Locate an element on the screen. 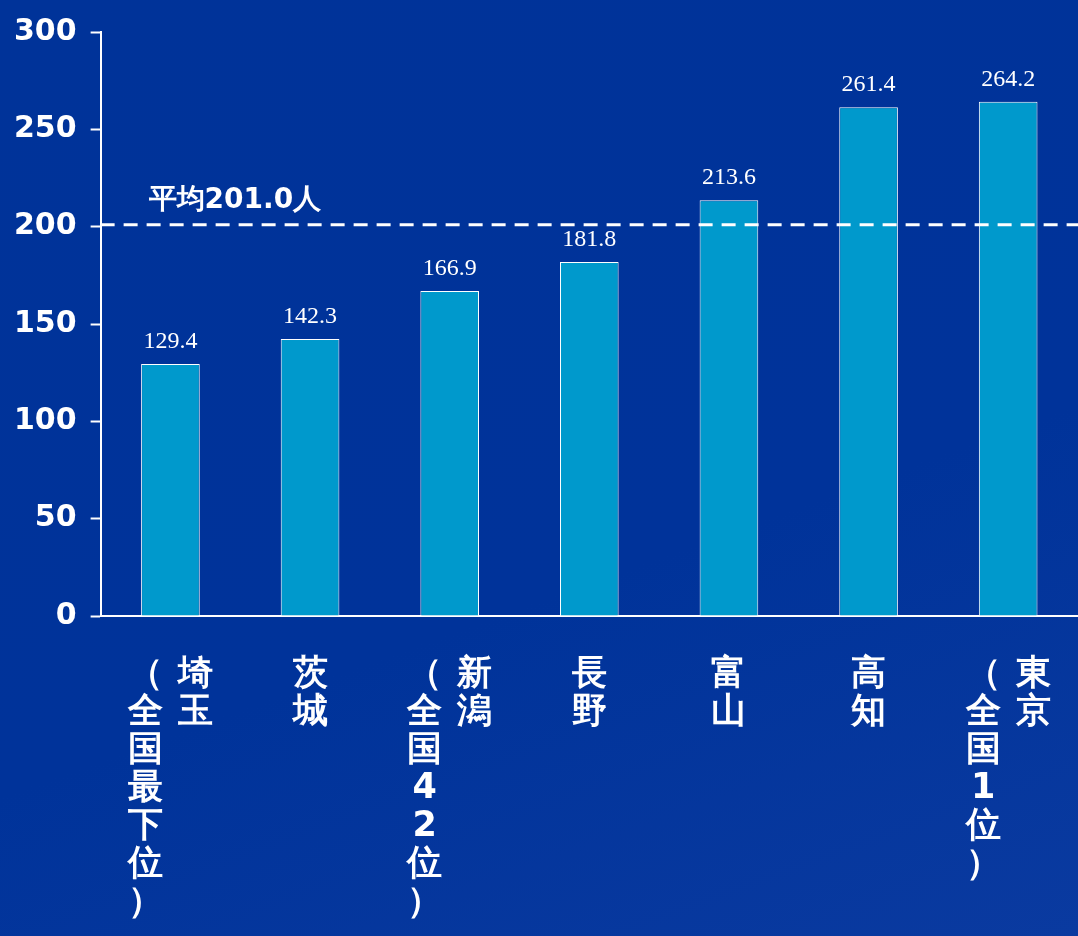  x-tick-label: 富山 is located at coordinates (729, 691).